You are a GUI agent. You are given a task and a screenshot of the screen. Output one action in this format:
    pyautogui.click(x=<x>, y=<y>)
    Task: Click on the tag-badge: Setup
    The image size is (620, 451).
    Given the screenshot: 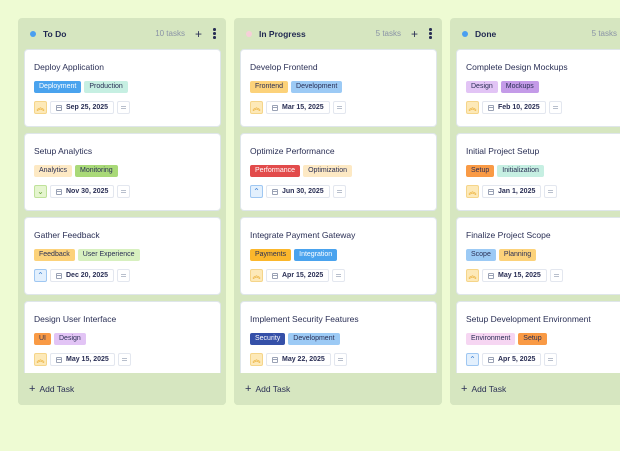 What is the action you would take?
    pyautogui.click(x=480, y=171)
    